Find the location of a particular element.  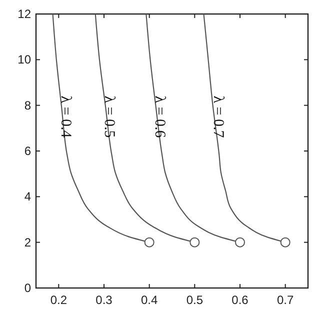

y-tick-label: 10 is located at coordinates (25, 59).